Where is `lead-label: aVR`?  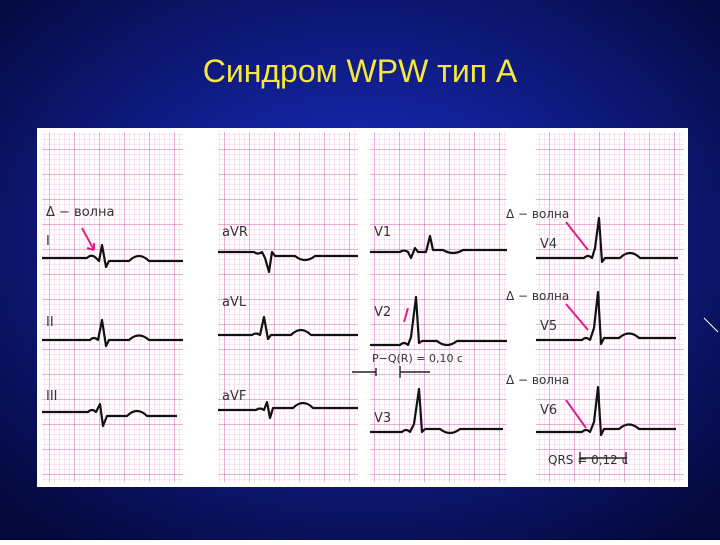
lead-label: aVR is located at coordinates (235, 232).